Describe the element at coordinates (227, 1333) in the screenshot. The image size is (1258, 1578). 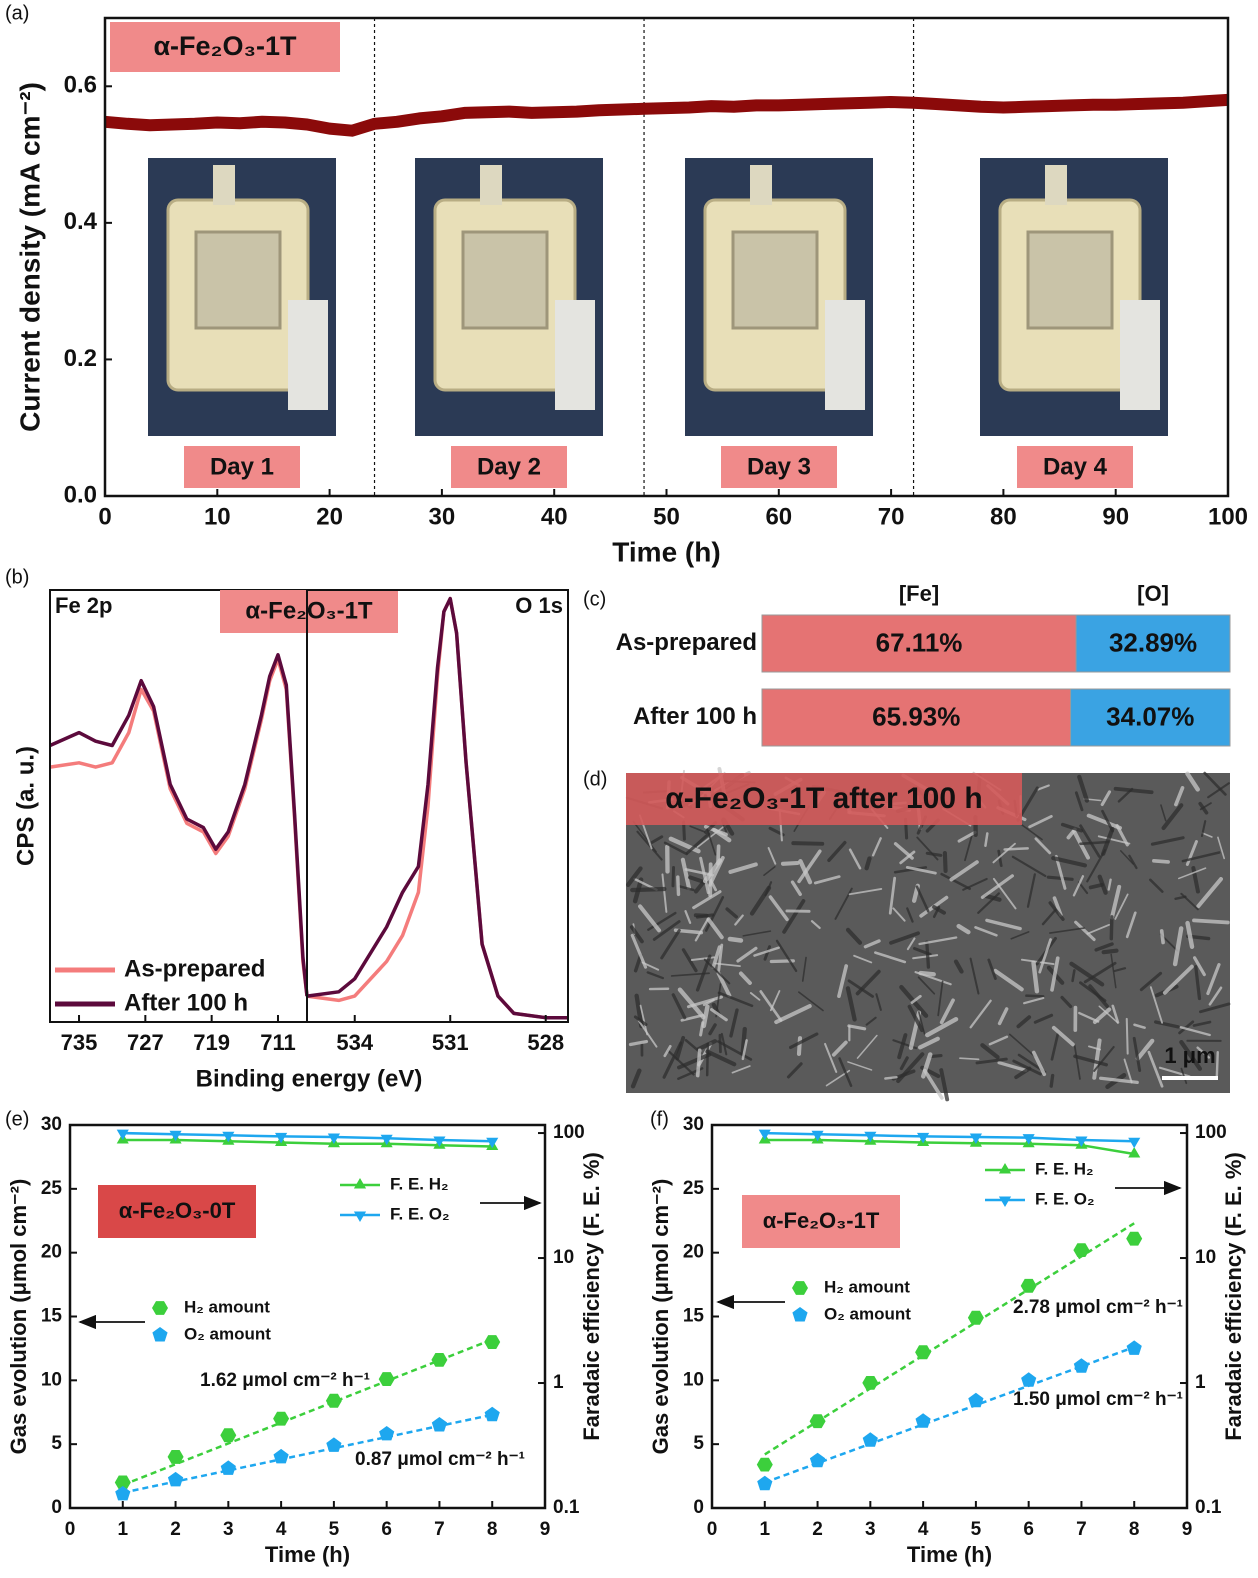
I see `legend-label: O₂ amount` at that location.